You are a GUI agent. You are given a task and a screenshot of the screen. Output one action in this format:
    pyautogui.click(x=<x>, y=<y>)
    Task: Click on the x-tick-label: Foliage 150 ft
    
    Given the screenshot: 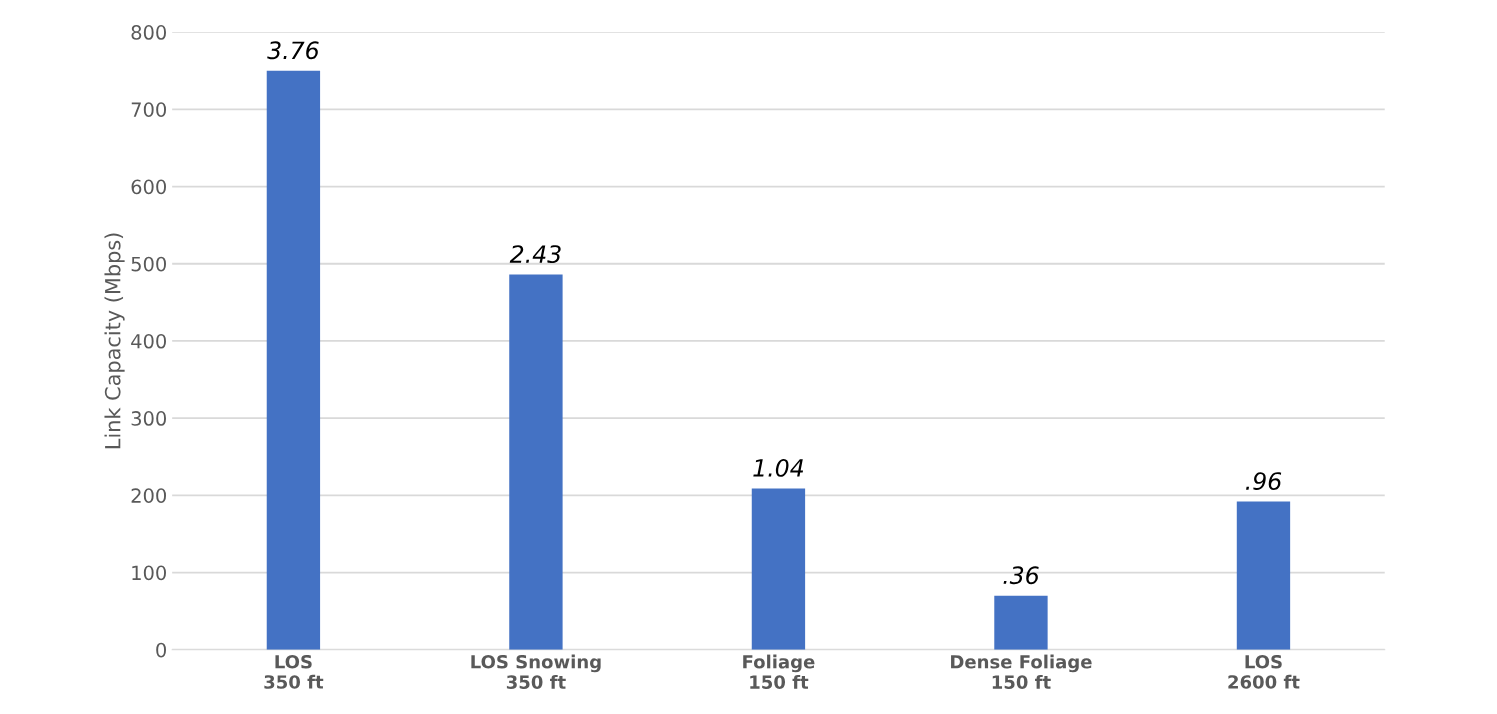 What is the action you would take?
    pyautogui.click(x=779, y=671)
    